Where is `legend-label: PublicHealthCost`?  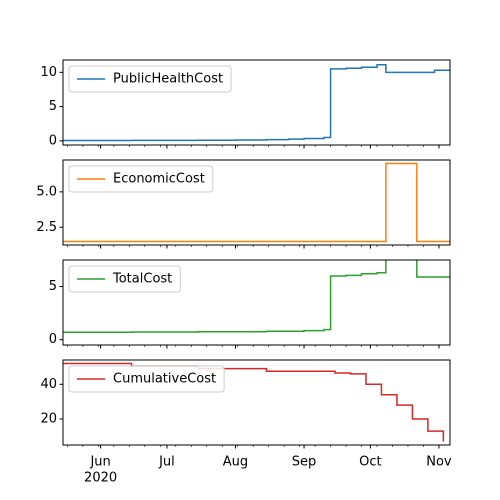
legend-label: PublicHealthCost is located at coordinates (168, 79).